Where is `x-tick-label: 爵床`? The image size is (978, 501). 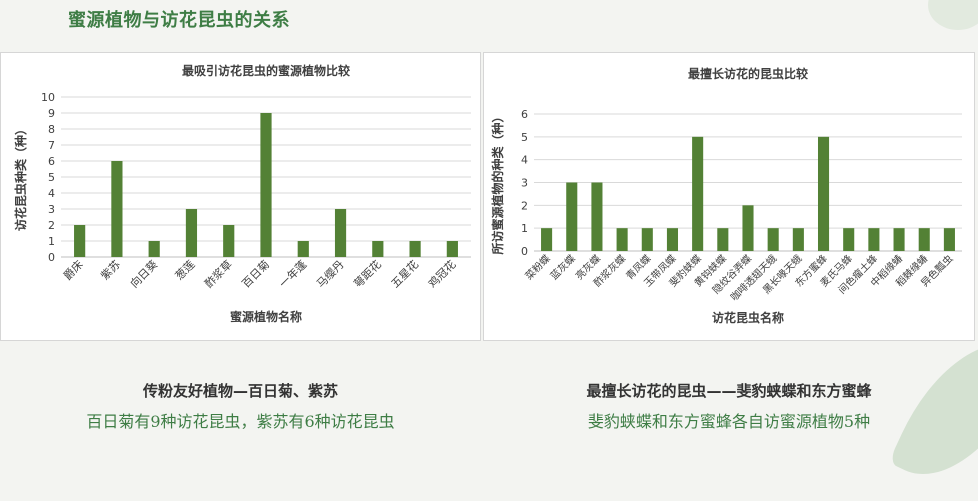 x-tick-label: 爵床 is located at coordinates (72, 269).